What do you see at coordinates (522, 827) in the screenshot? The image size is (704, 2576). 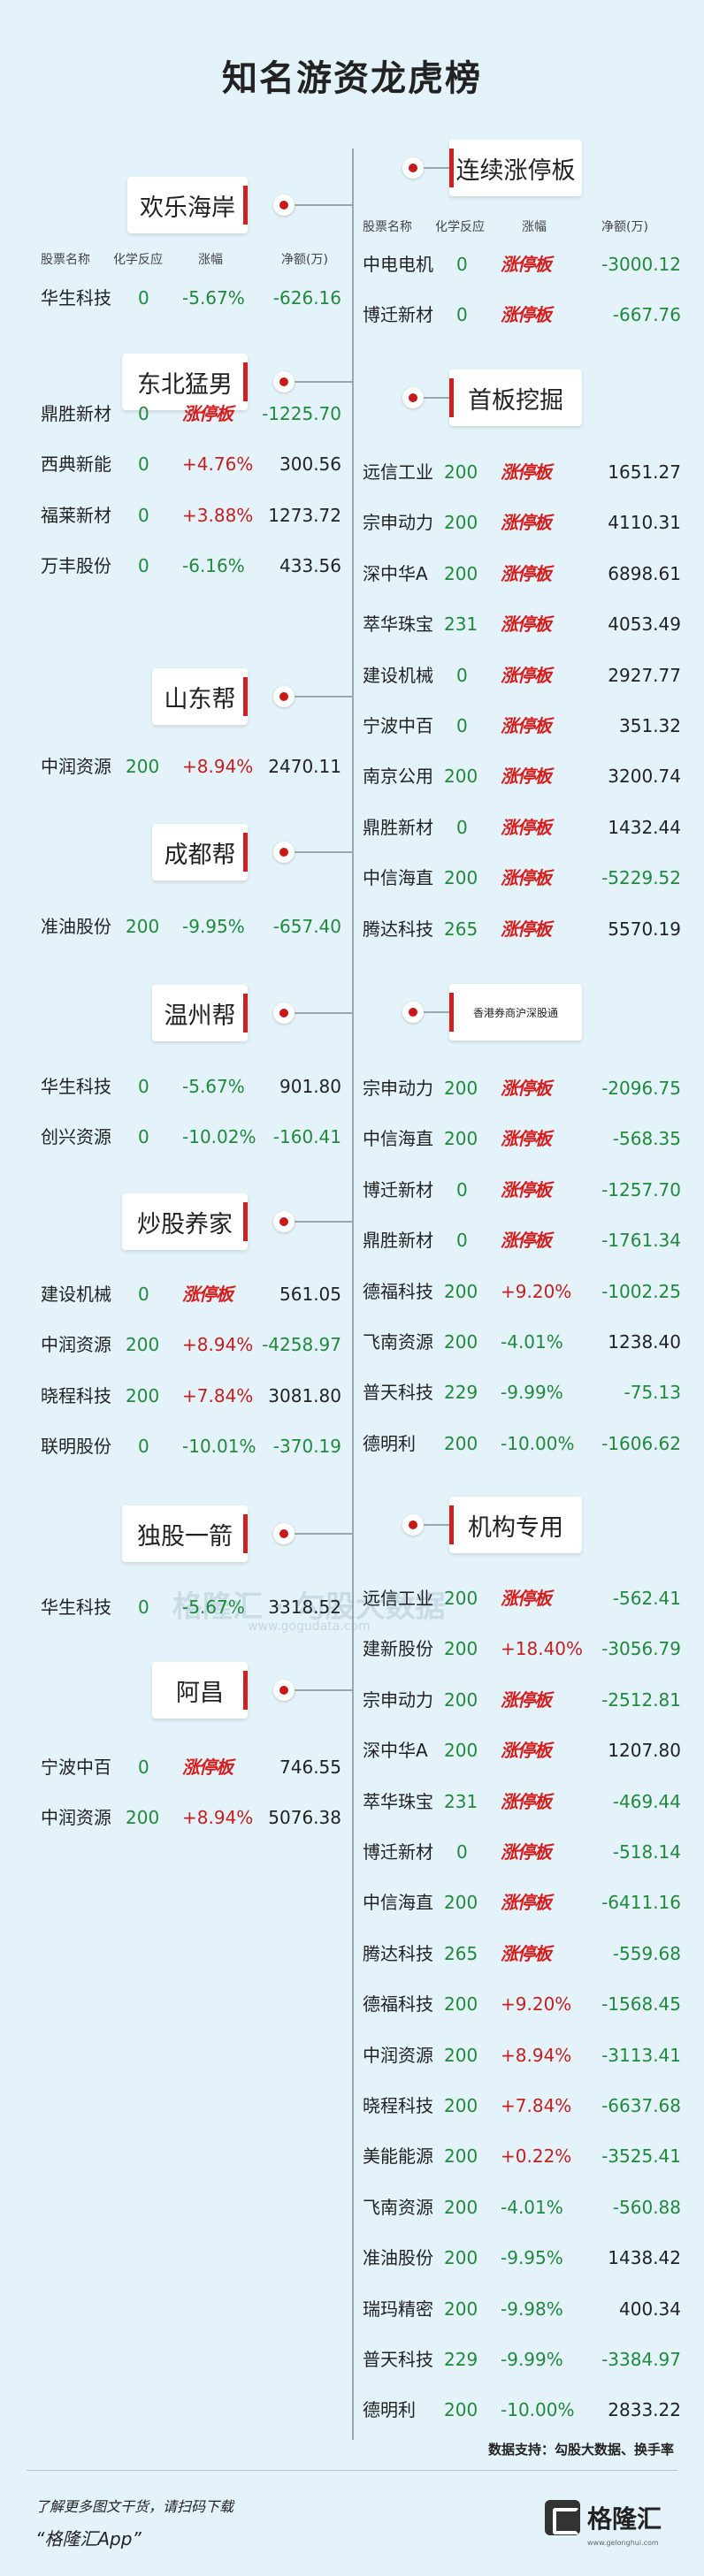 I see `table-row: 鼎胜新材 0 涨停板 1432.44` at bounding box center [522, 827].